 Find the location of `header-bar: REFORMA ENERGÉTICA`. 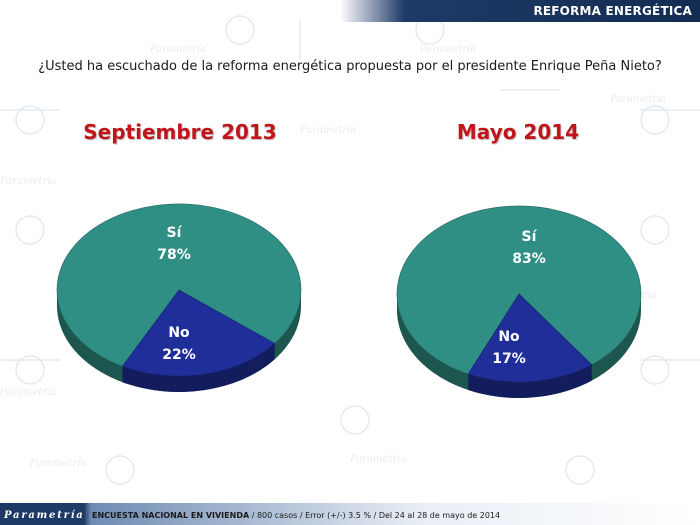

header-bar: REFORMA ENERGÉTICA is located at coordinates (520, 11).